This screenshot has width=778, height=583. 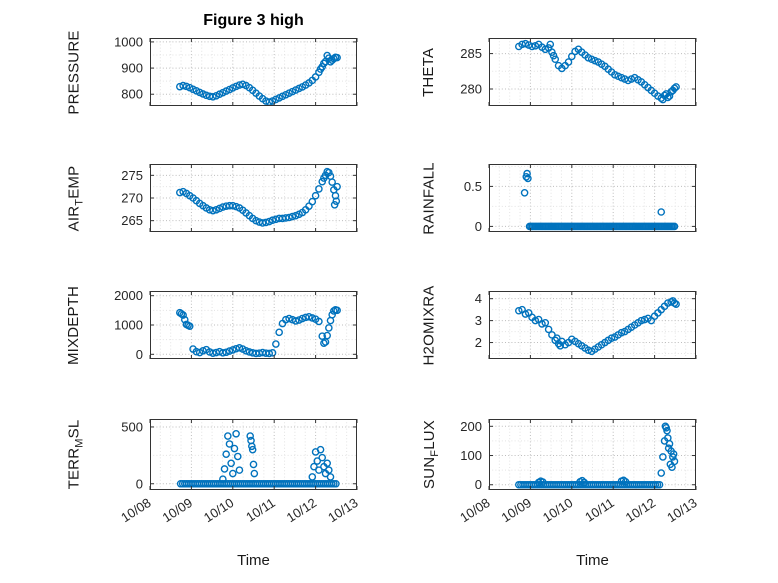 I want to click on y-tick-label: 280, so click(x=471, y=89).